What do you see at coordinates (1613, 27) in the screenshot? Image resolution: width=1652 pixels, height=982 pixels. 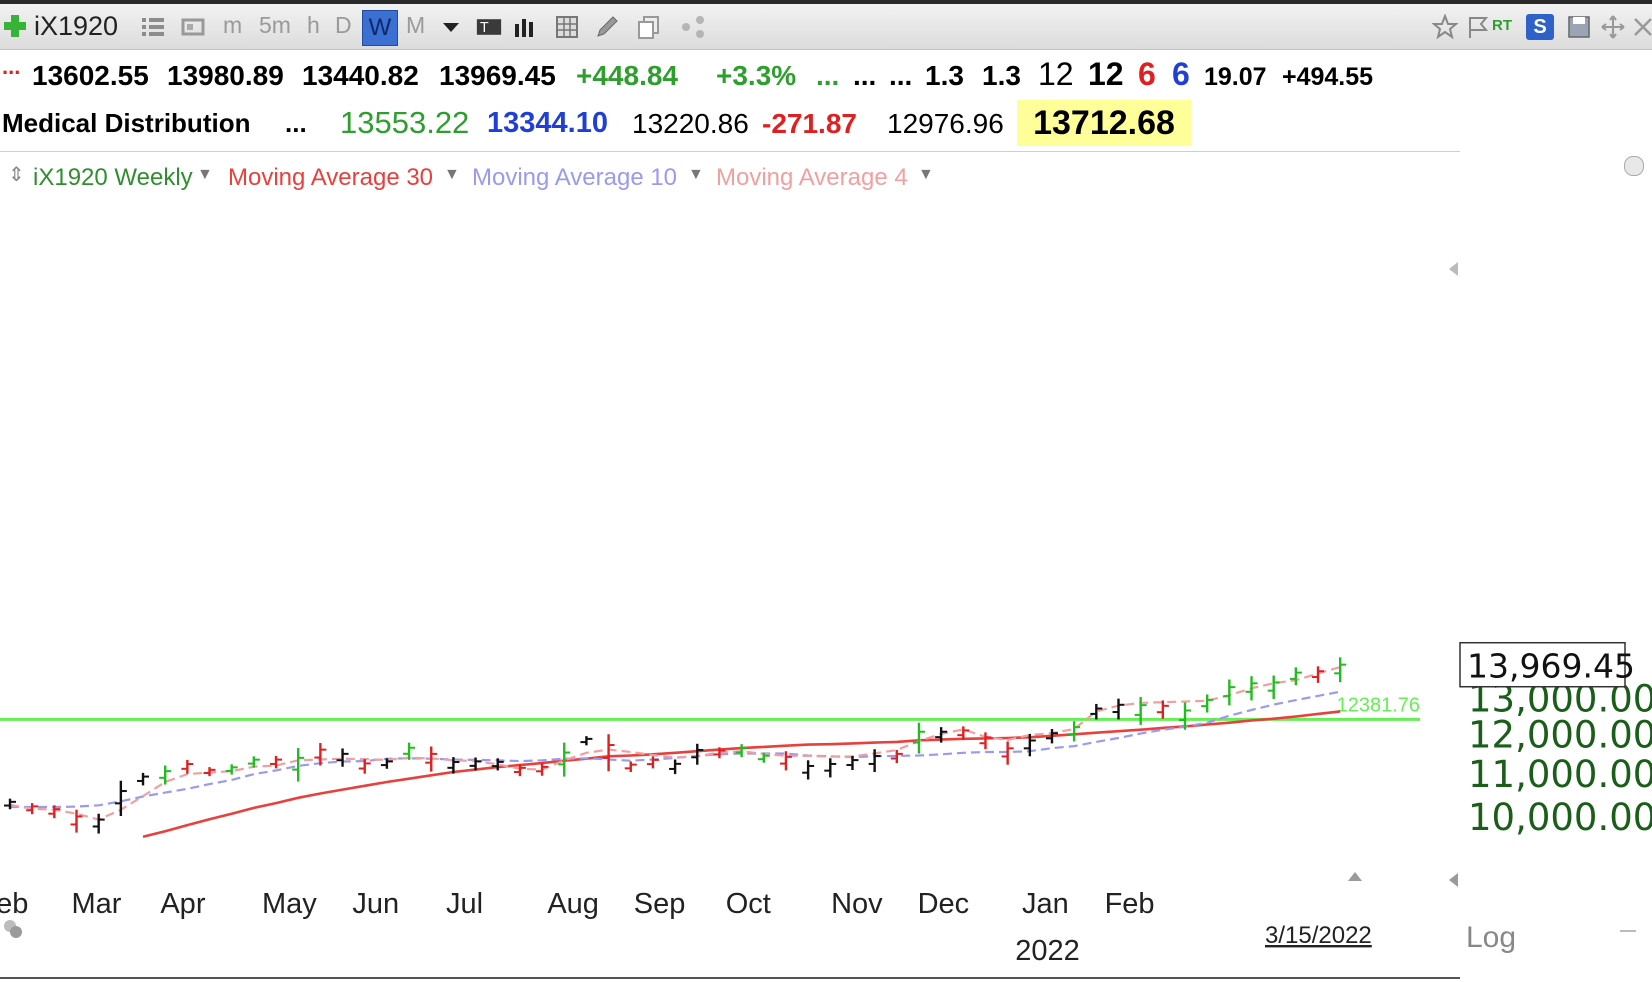 I see `move-icon` at bounding box center [1613, 27].